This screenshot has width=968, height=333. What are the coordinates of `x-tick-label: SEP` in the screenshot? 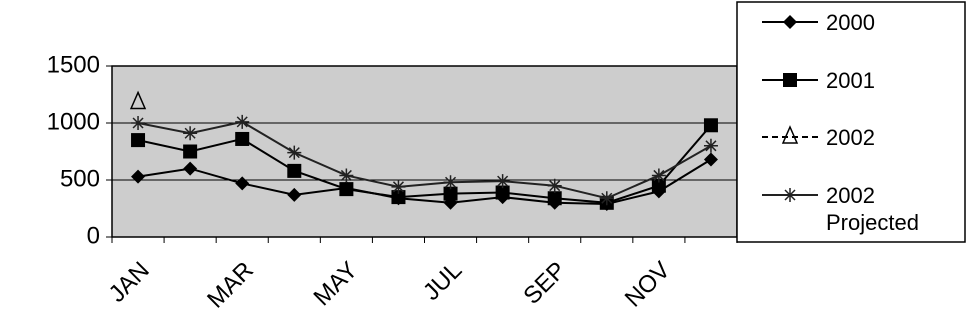 It's located at (544, 283).